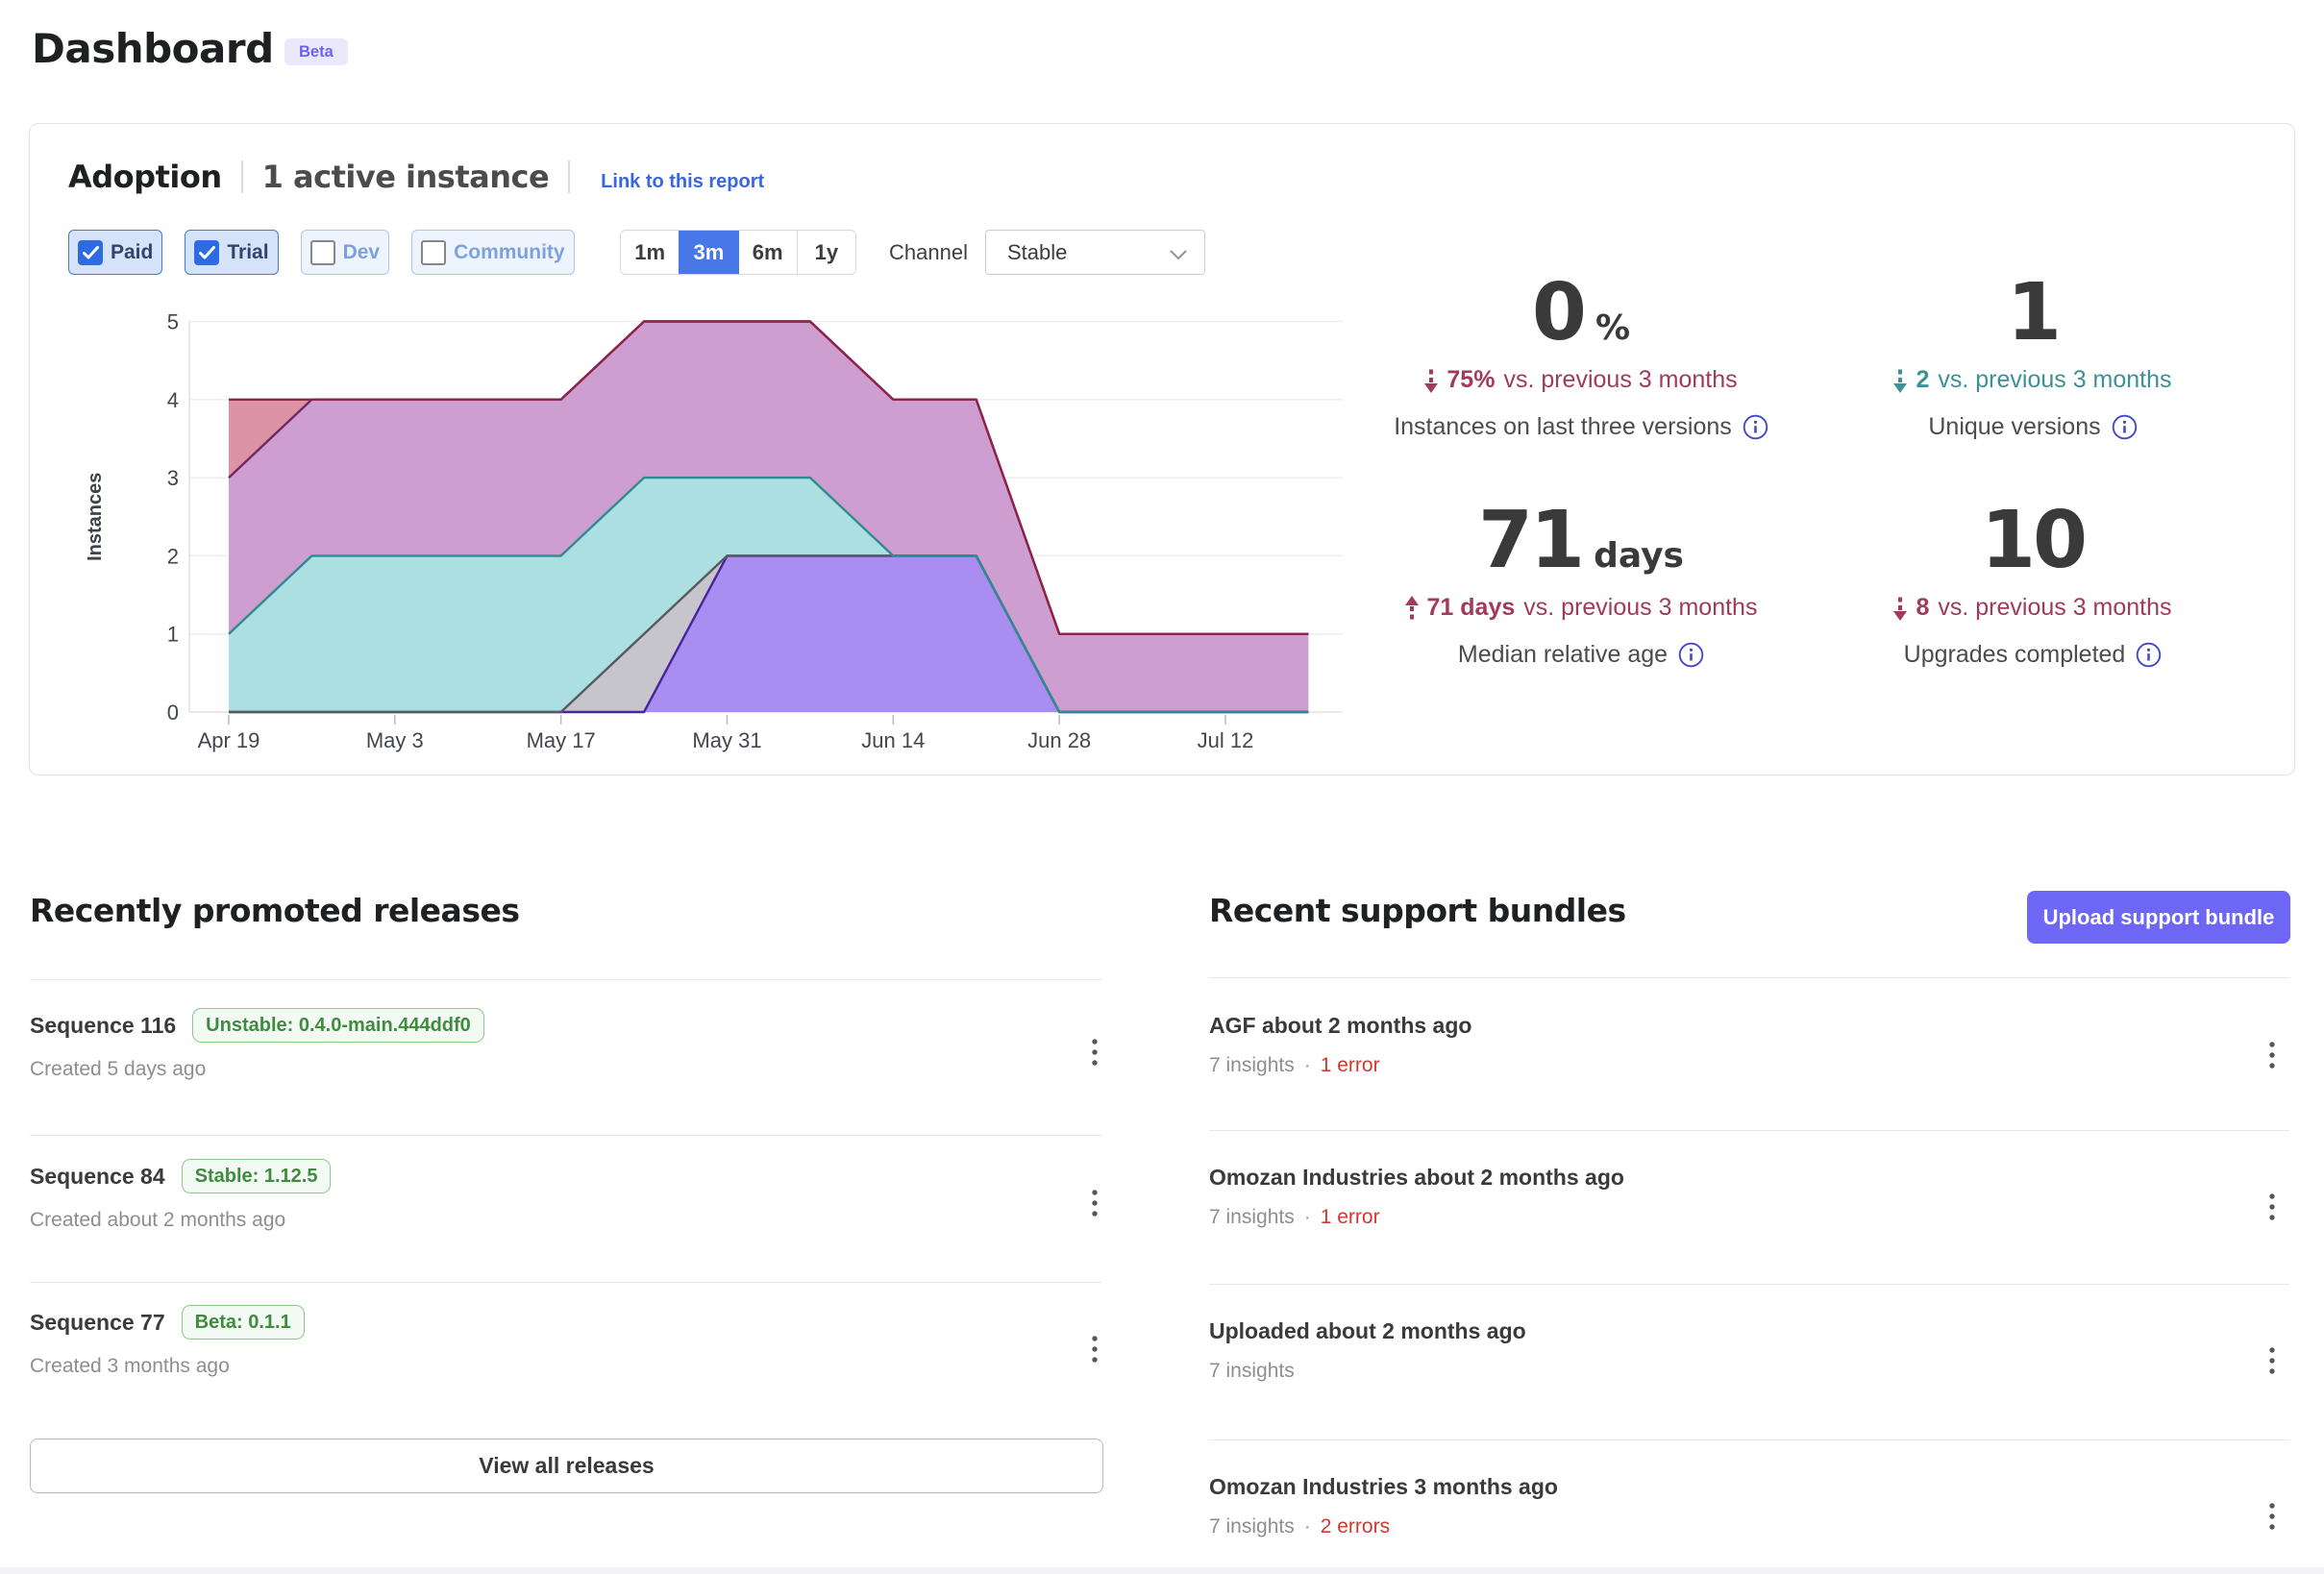  What do you see at coordinates (95, 517) in the screenshot?
I see `svg-text: Instances` at bounding box center [95, 517].